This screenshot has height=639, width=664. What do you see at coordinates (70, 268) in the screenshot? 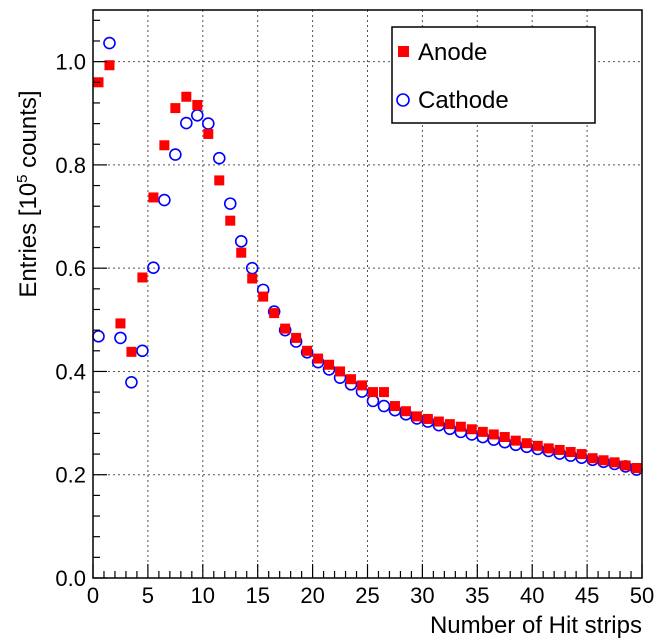
I see `y-tick-label: 0.6` at bounding box center [70, 268].